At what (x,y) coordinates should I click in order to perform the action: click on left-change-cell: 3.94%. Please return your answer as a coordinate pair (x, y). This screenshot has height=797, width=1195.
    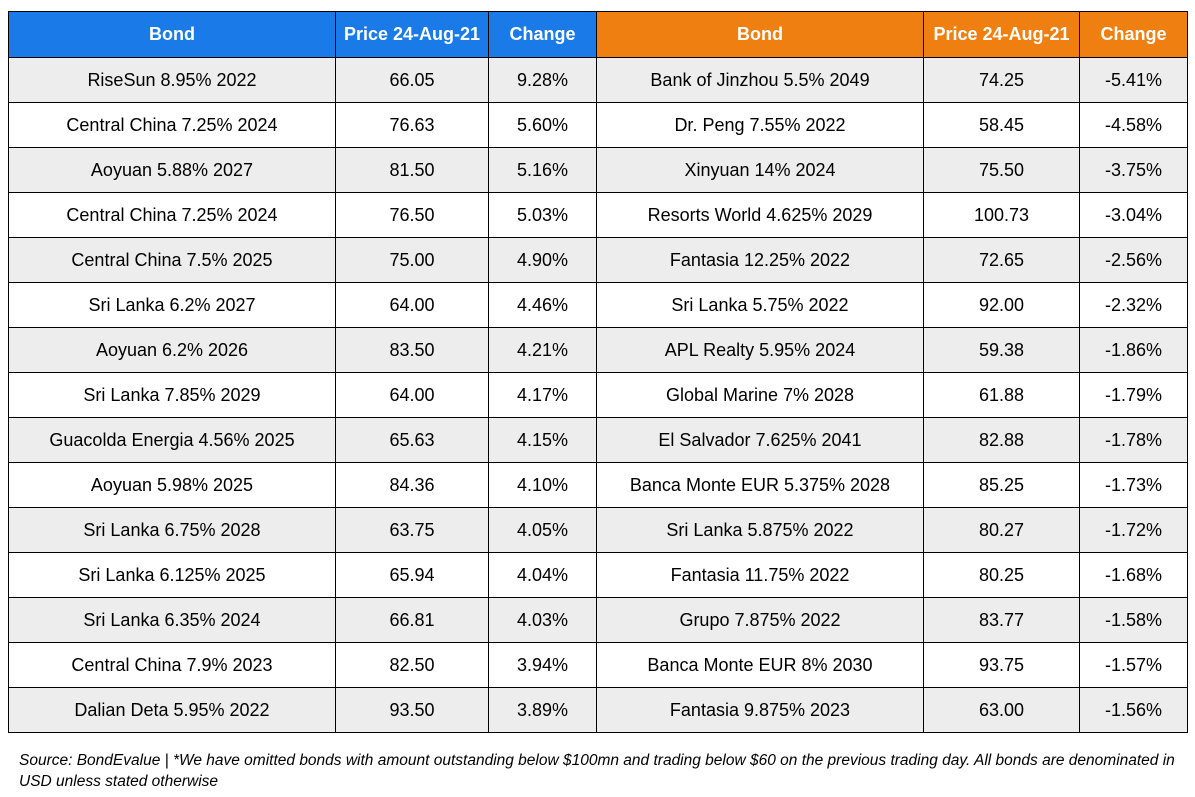
    Looking at the image, I should click on (542, 665).